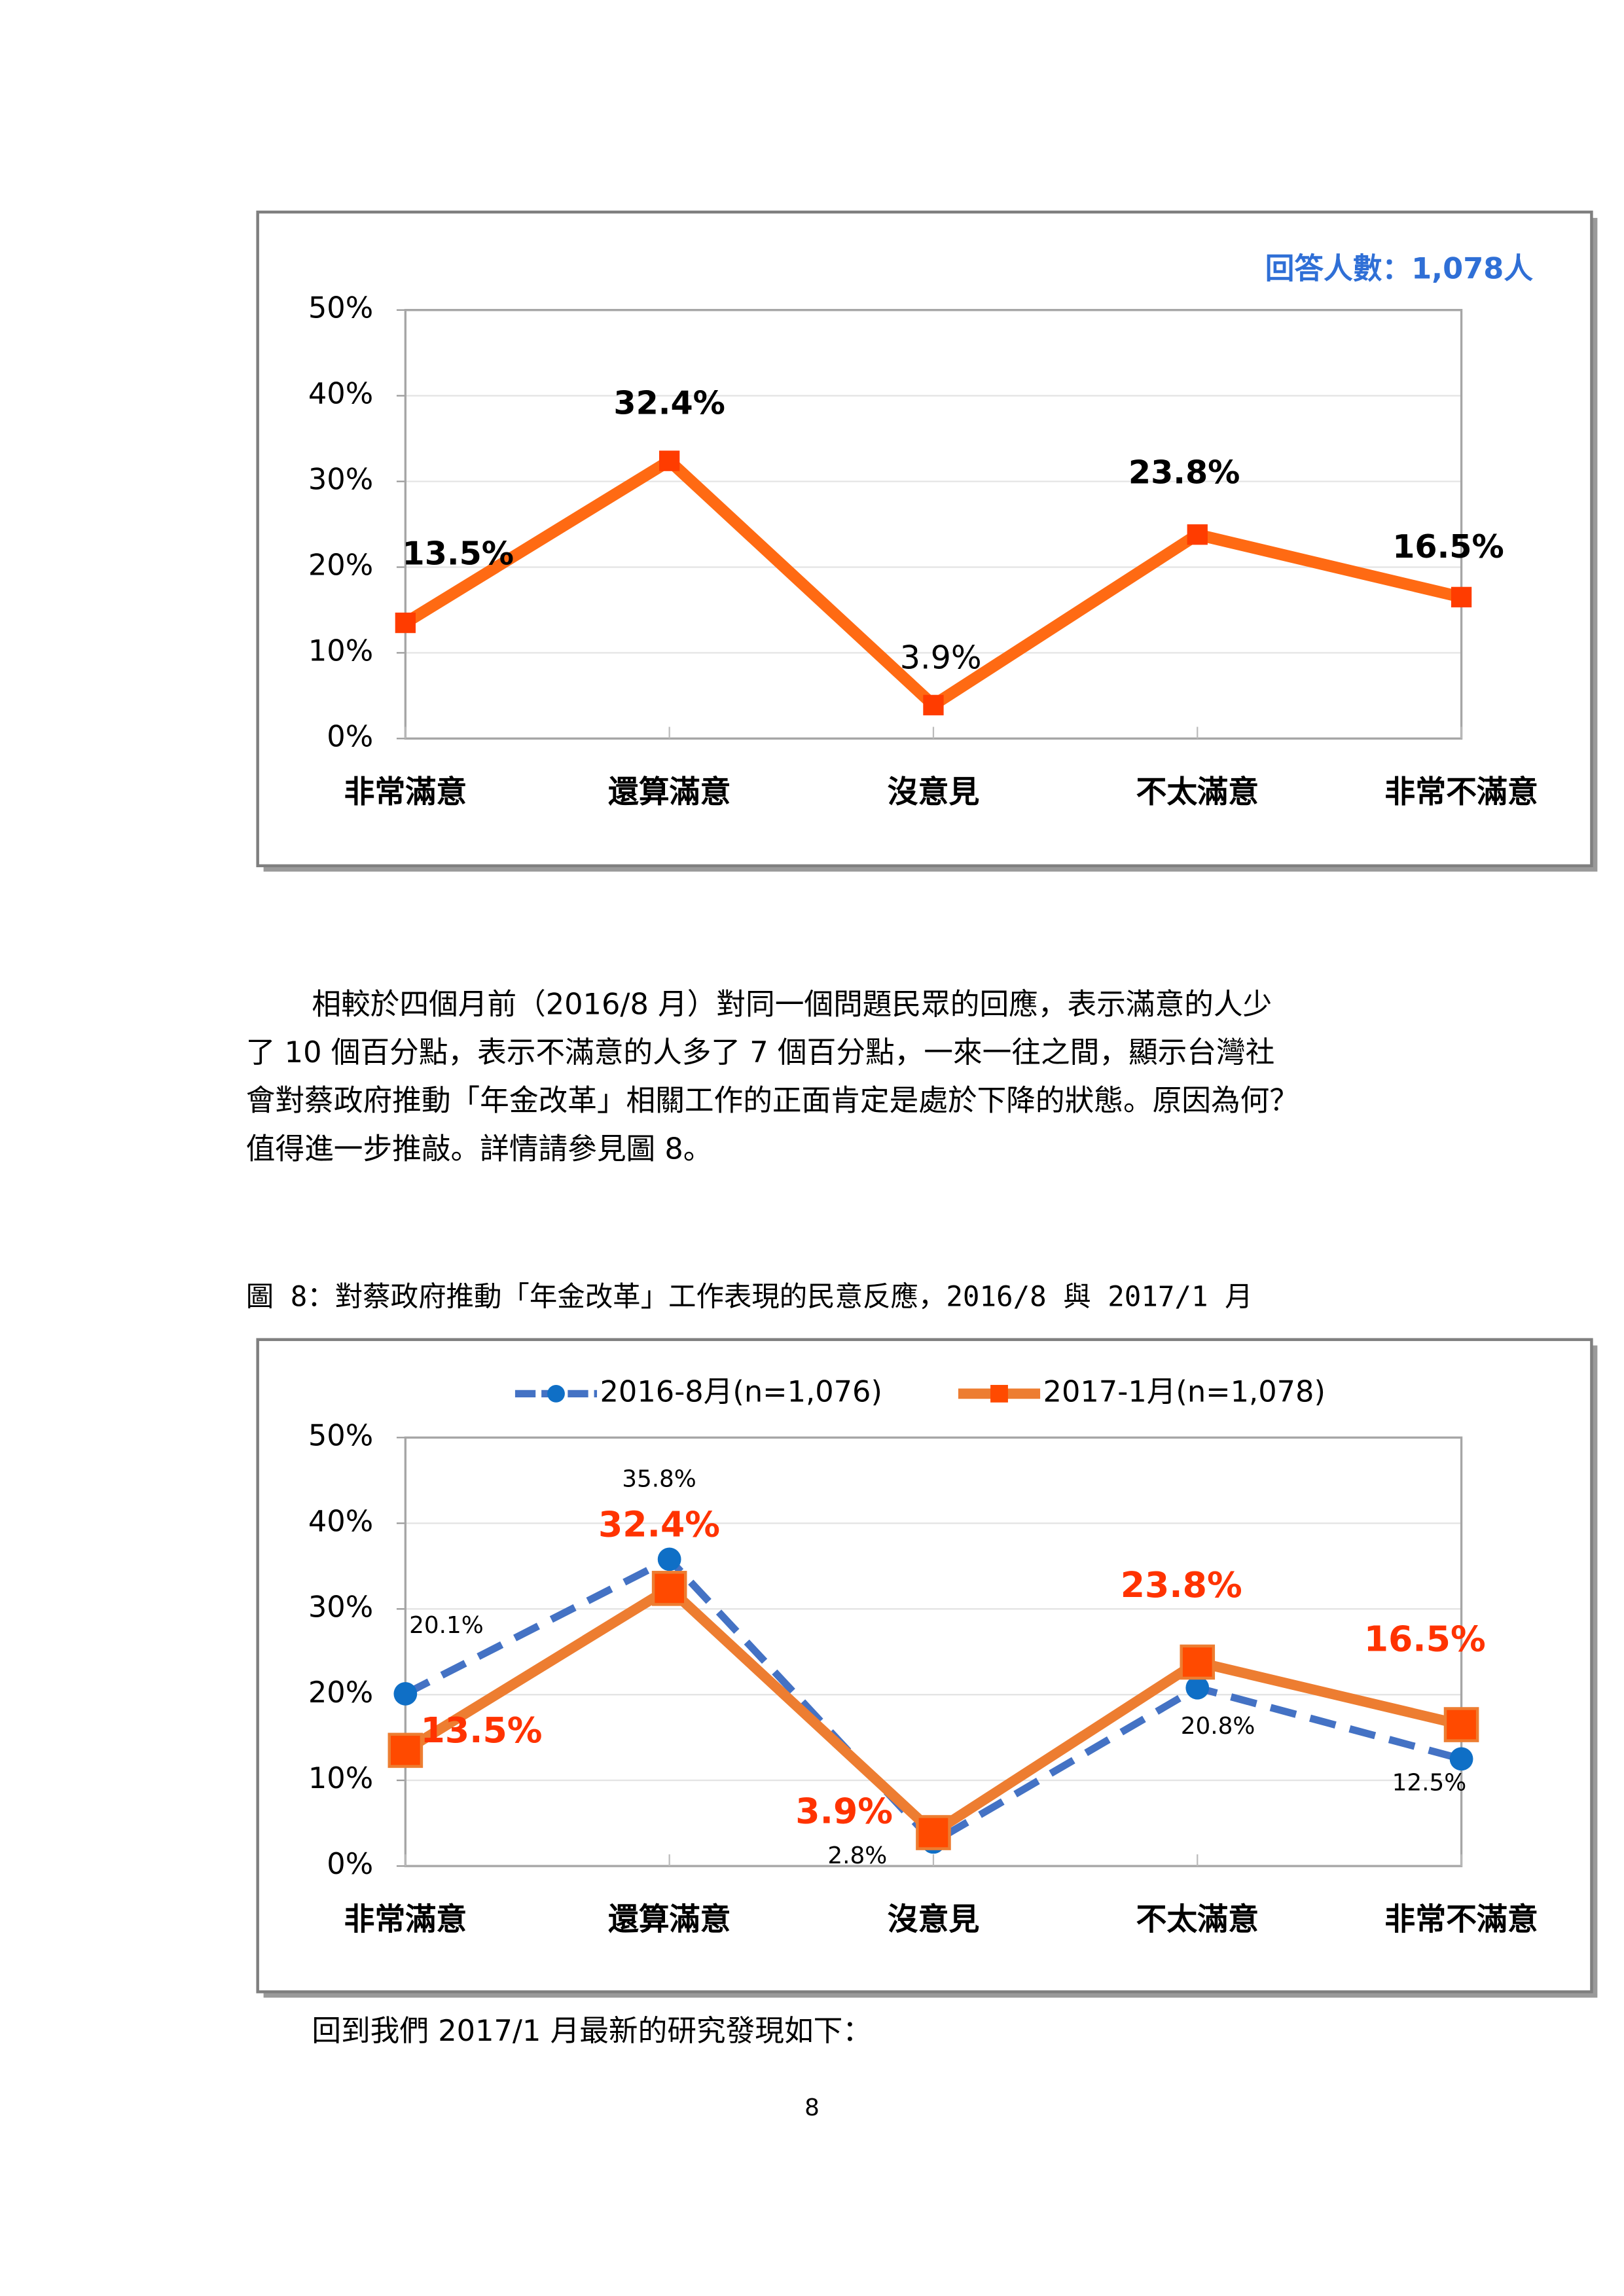 Image resolution: width=1624 pixels, height=2296 pixels. What do you see at coordinates (1399, 268) in the screenshot?
I see `annotation: 回答人數：1,078人` at bounding box center [1399, 268].